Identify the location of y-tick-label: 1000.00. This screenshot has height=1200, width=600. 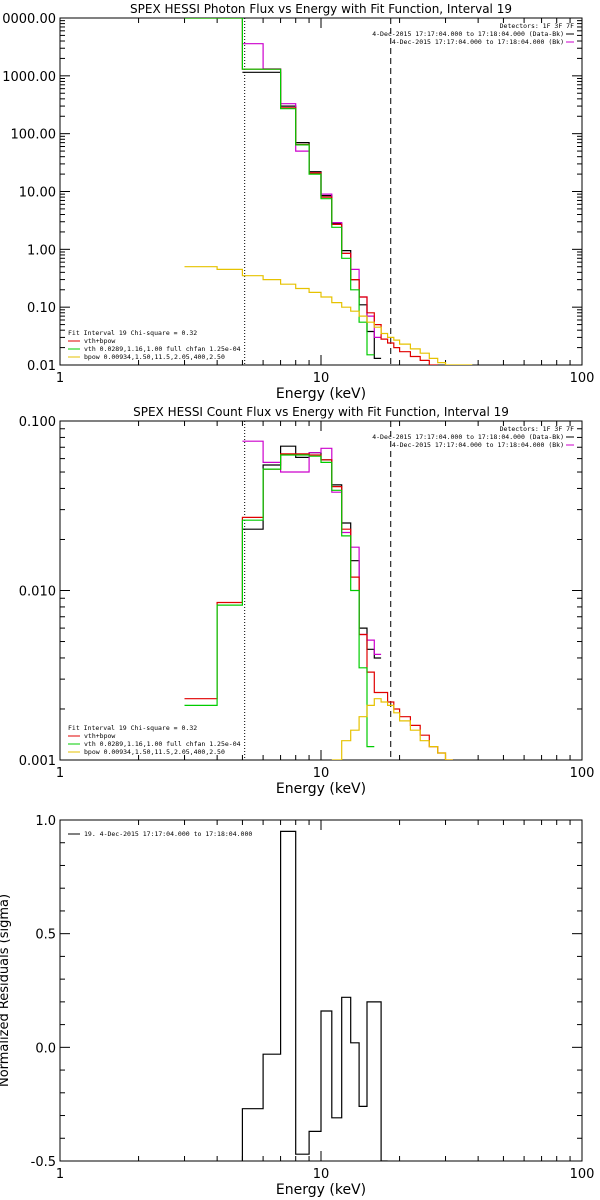
(29, 77).